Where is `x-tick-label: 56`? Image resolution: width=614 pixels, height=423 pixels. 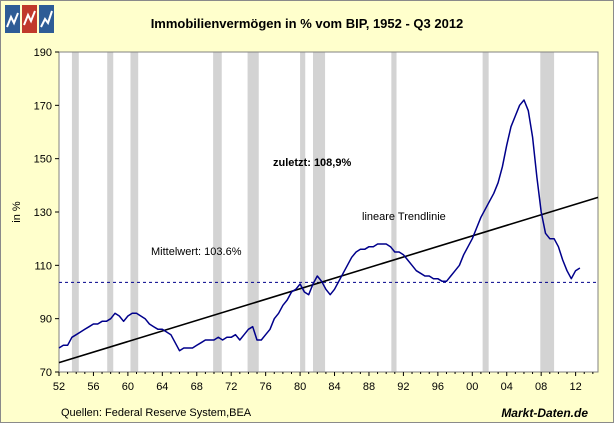
x-tick-label: 56 is located at coordinates (93, 387).